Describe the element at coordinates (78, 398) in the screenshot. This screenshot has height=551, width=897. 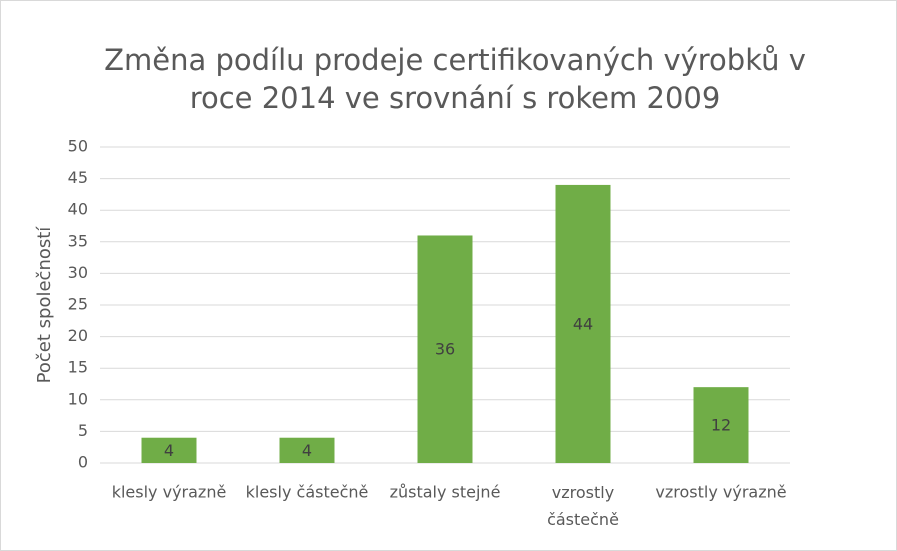
I see `y-tick-label: 10` at that location.